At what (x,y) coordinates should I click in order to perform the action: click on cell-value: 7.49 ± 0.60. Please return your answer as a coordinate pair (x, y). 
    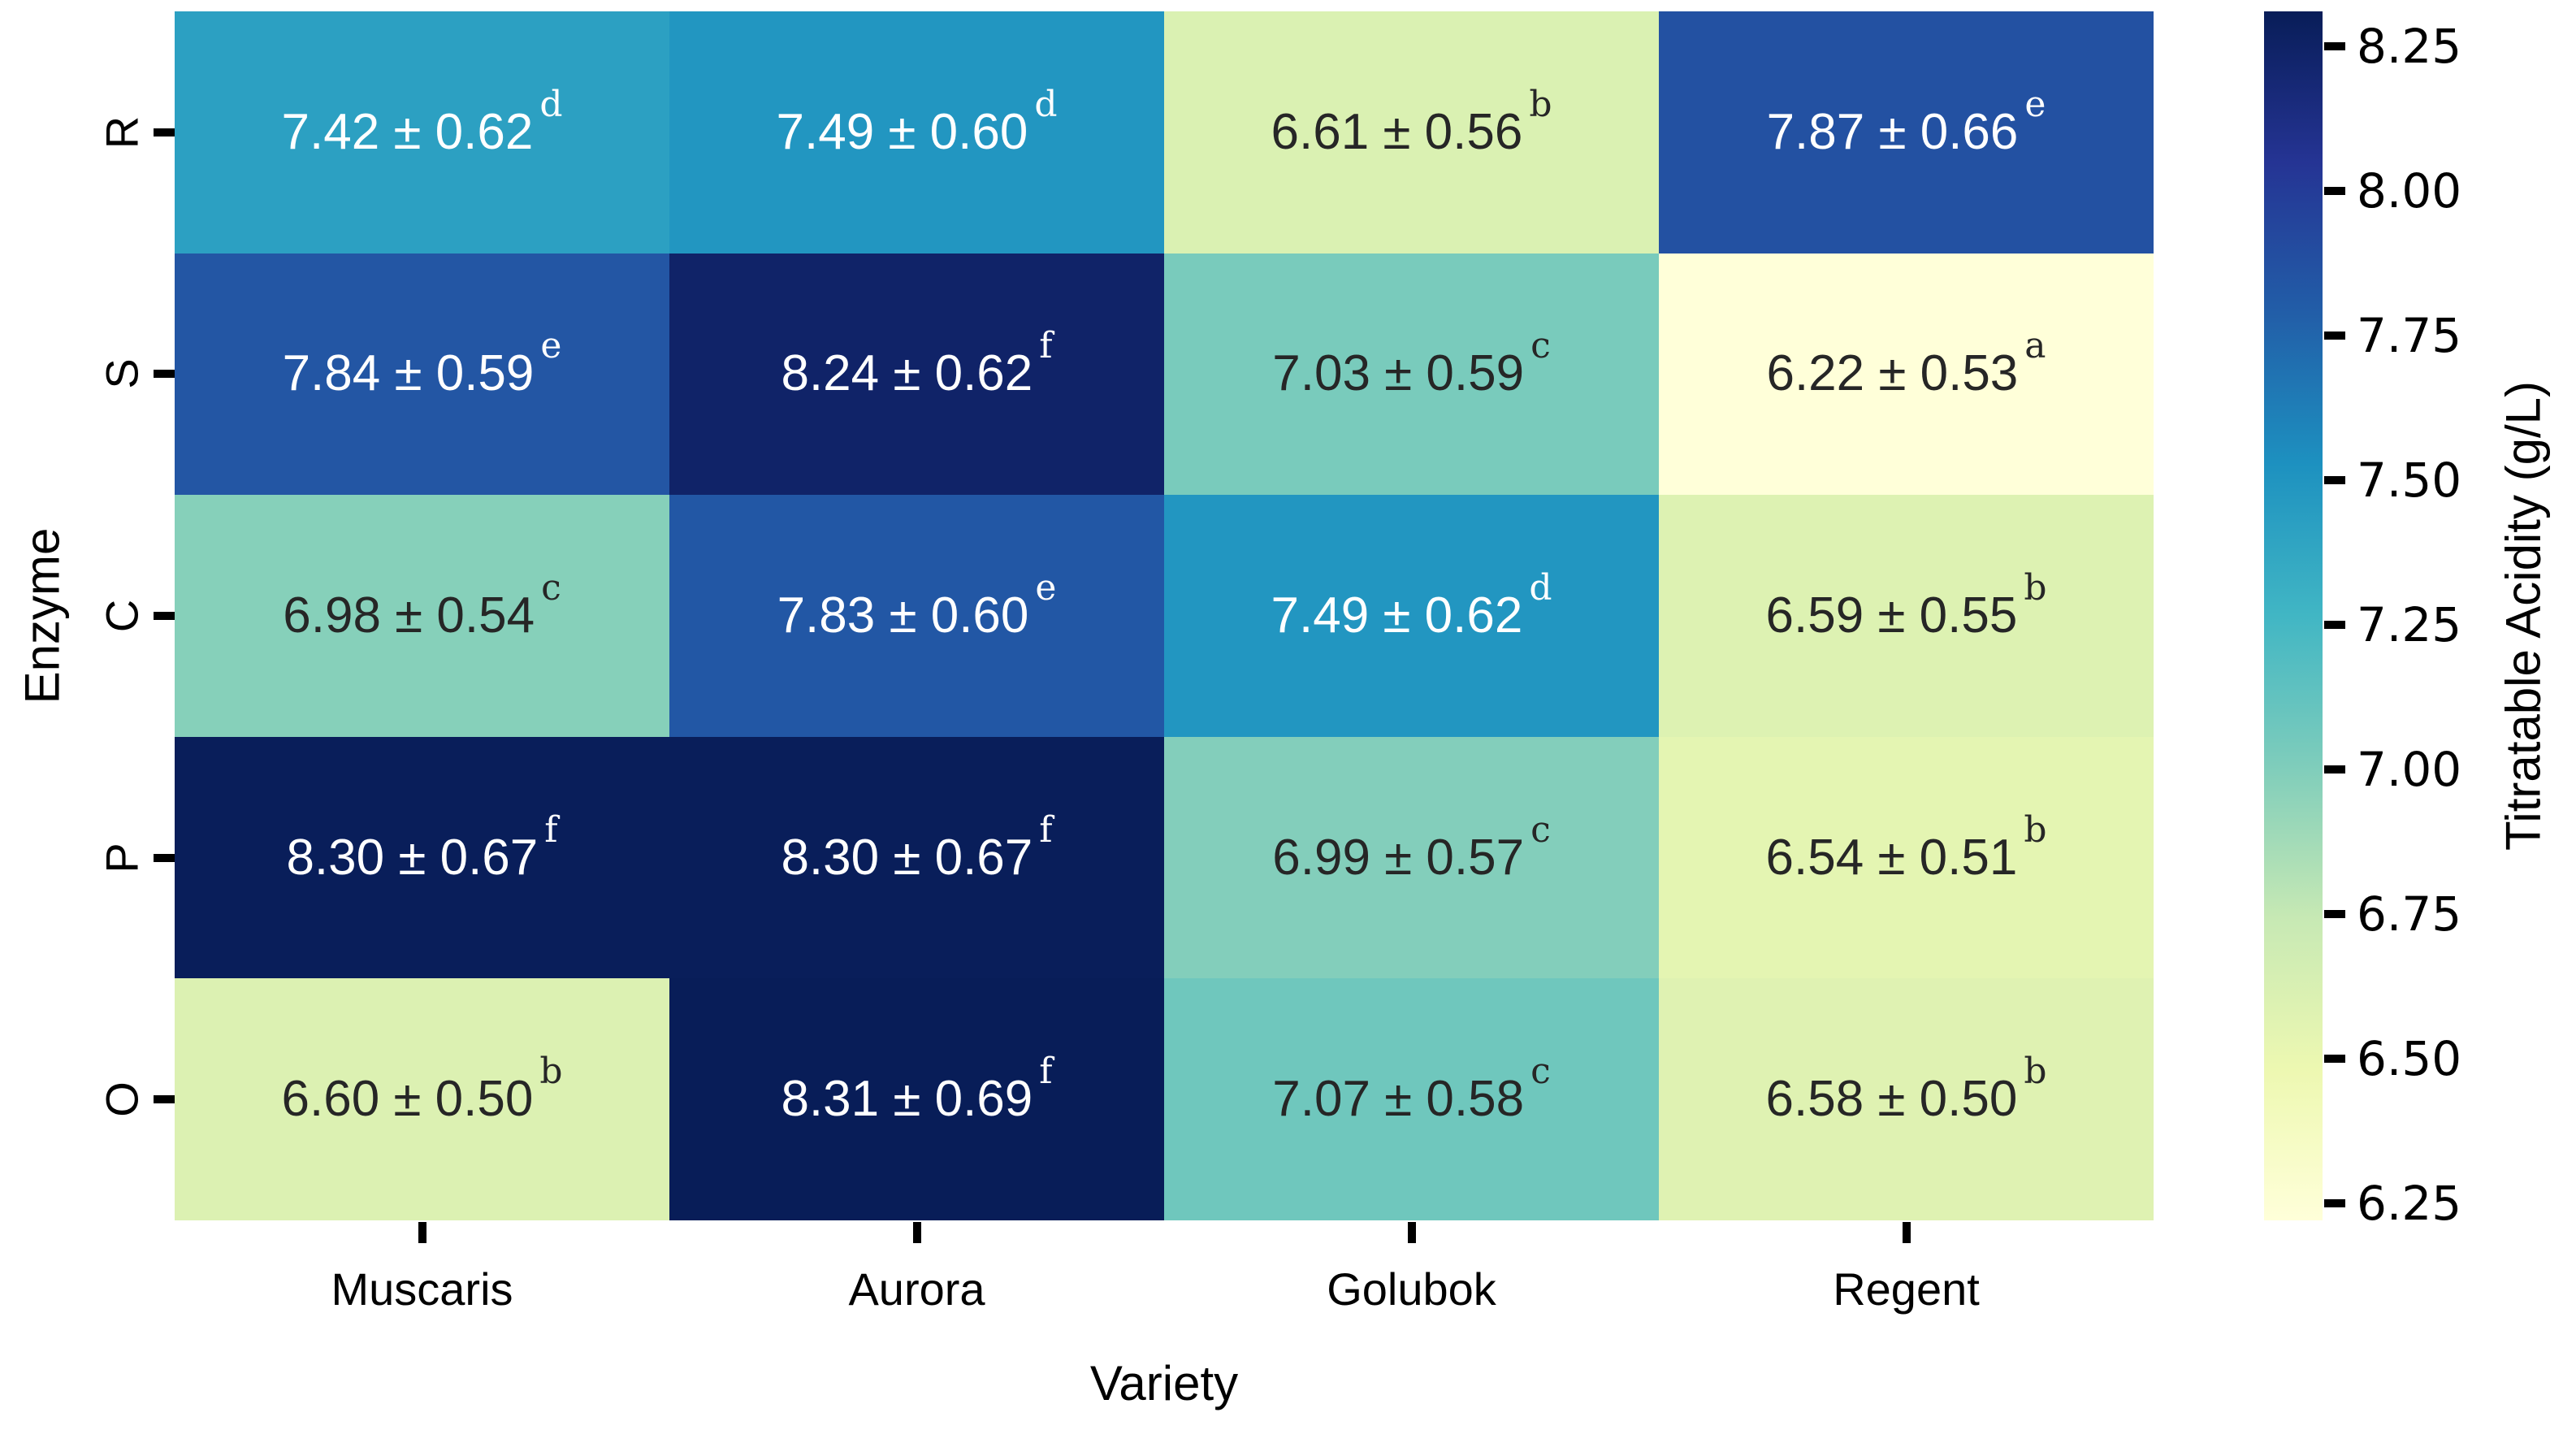
    Looking at the image, I should click on (902, 132).